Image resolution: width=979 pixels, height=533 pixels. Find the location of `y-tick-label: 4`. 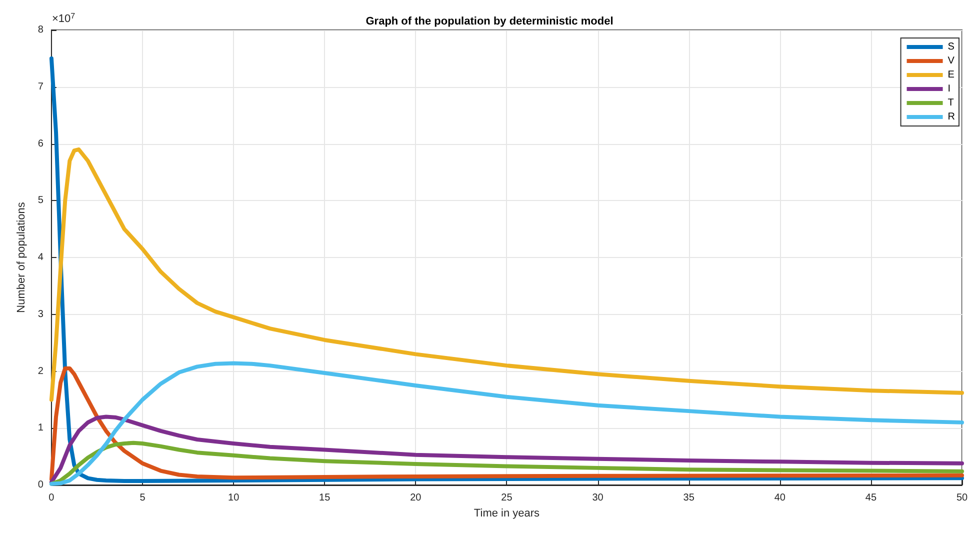

y-tick-label: 4 is located at coordinates (41, 257).